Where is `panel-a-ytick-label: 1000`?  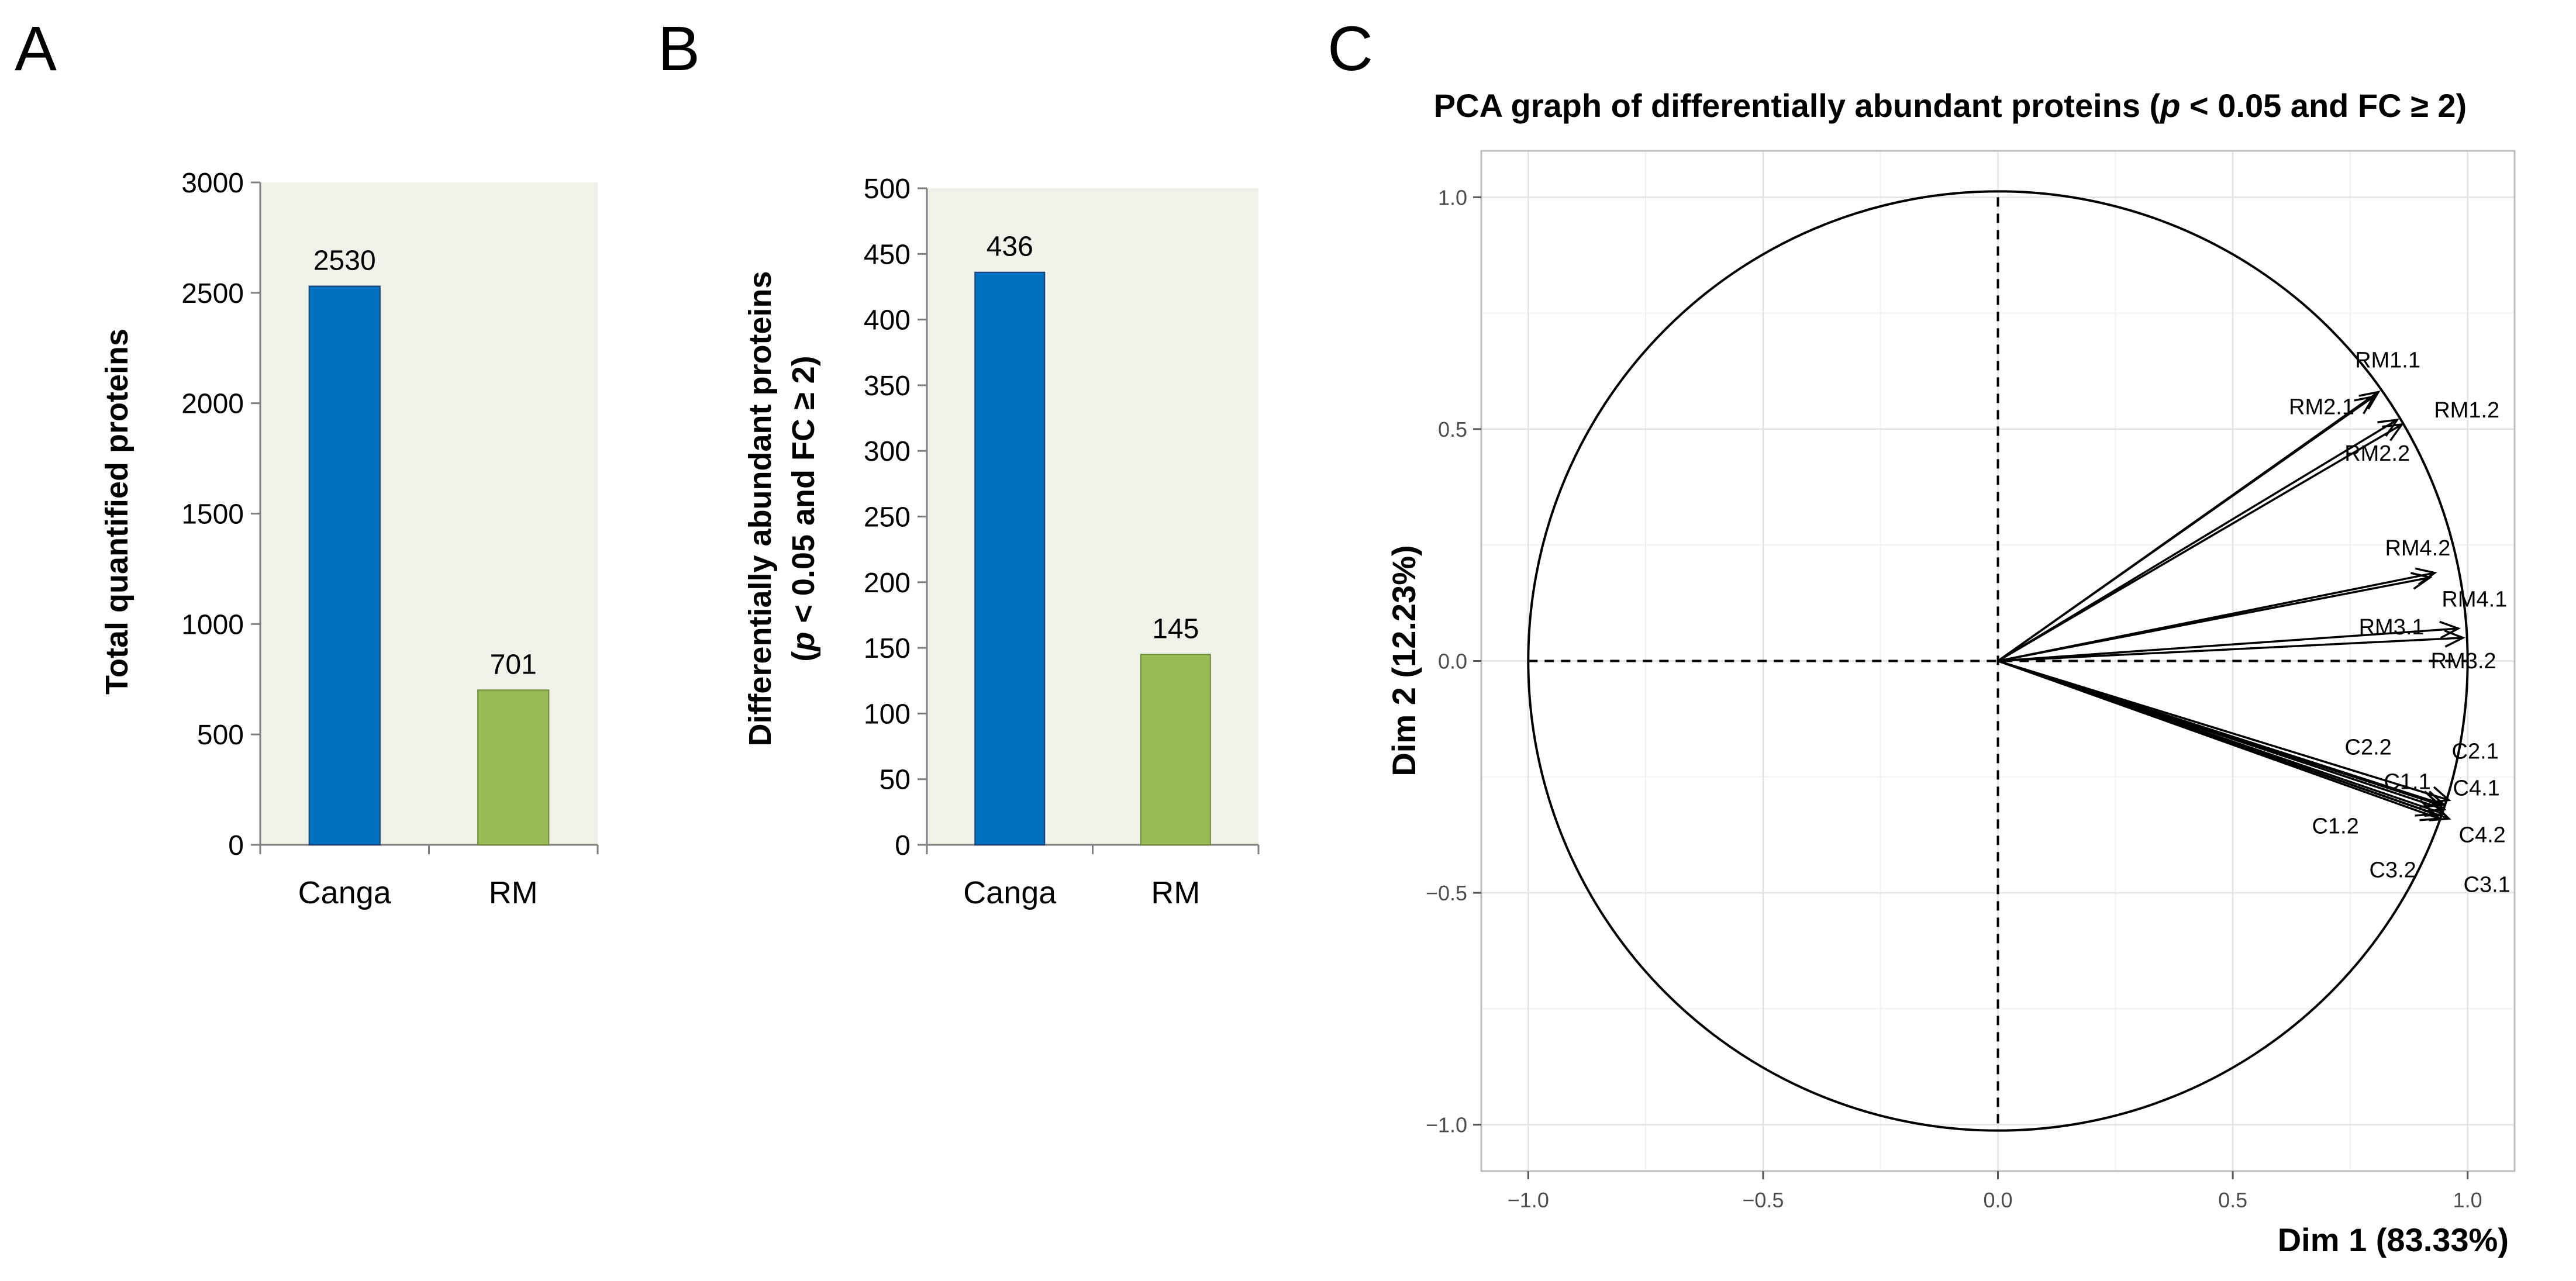 panel-a-ytick-label: 1000 is located at coordinates (213, 624).